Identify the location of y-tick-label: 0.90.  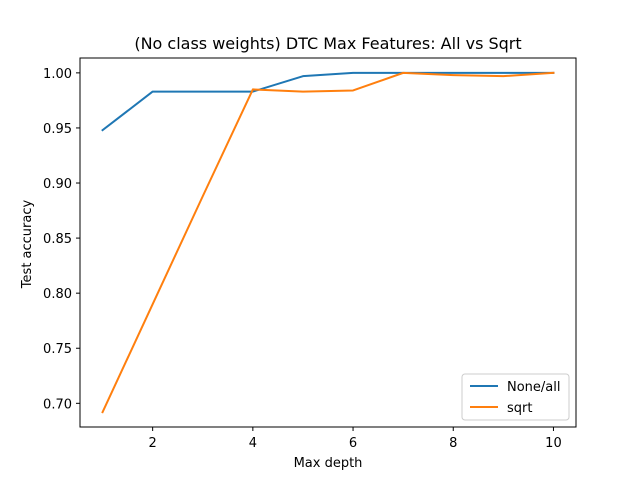
(57, 184).